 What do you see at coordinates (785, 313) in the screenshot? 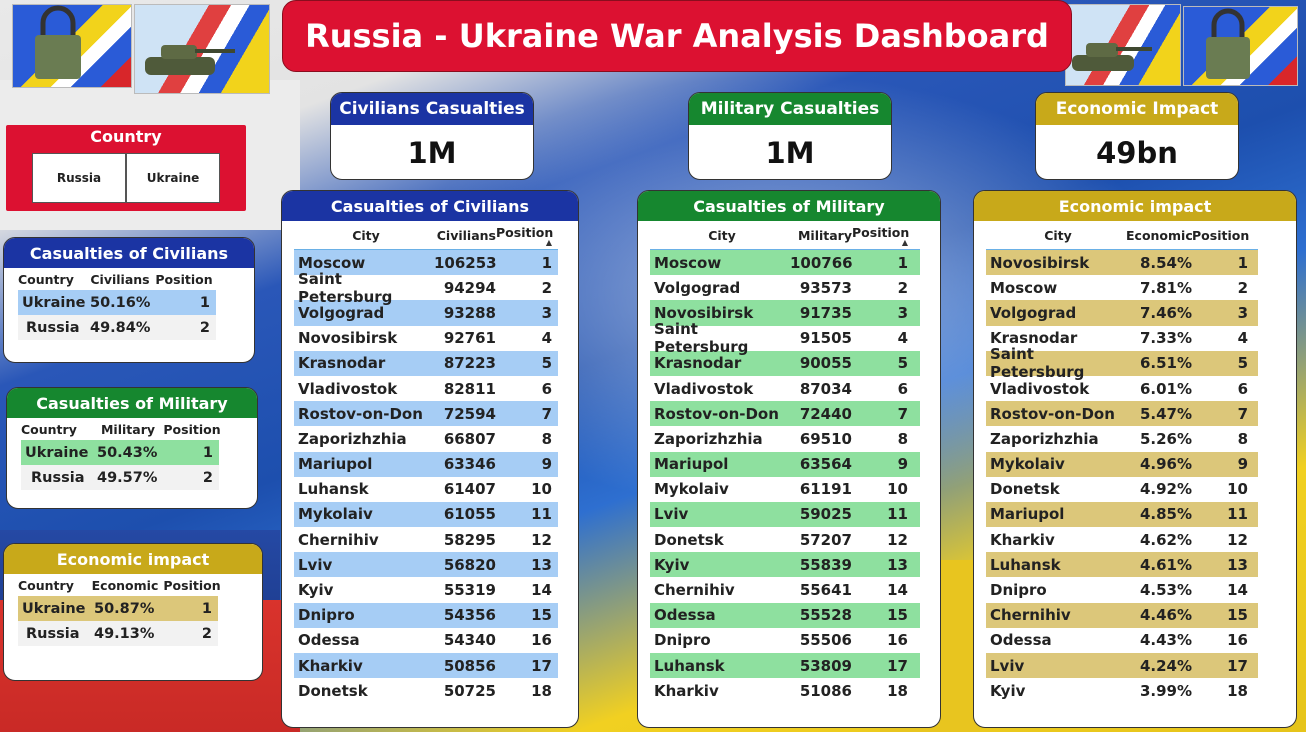
I see `table-row: Novosibirsk 91735 3` at bounding box center [785, 313].